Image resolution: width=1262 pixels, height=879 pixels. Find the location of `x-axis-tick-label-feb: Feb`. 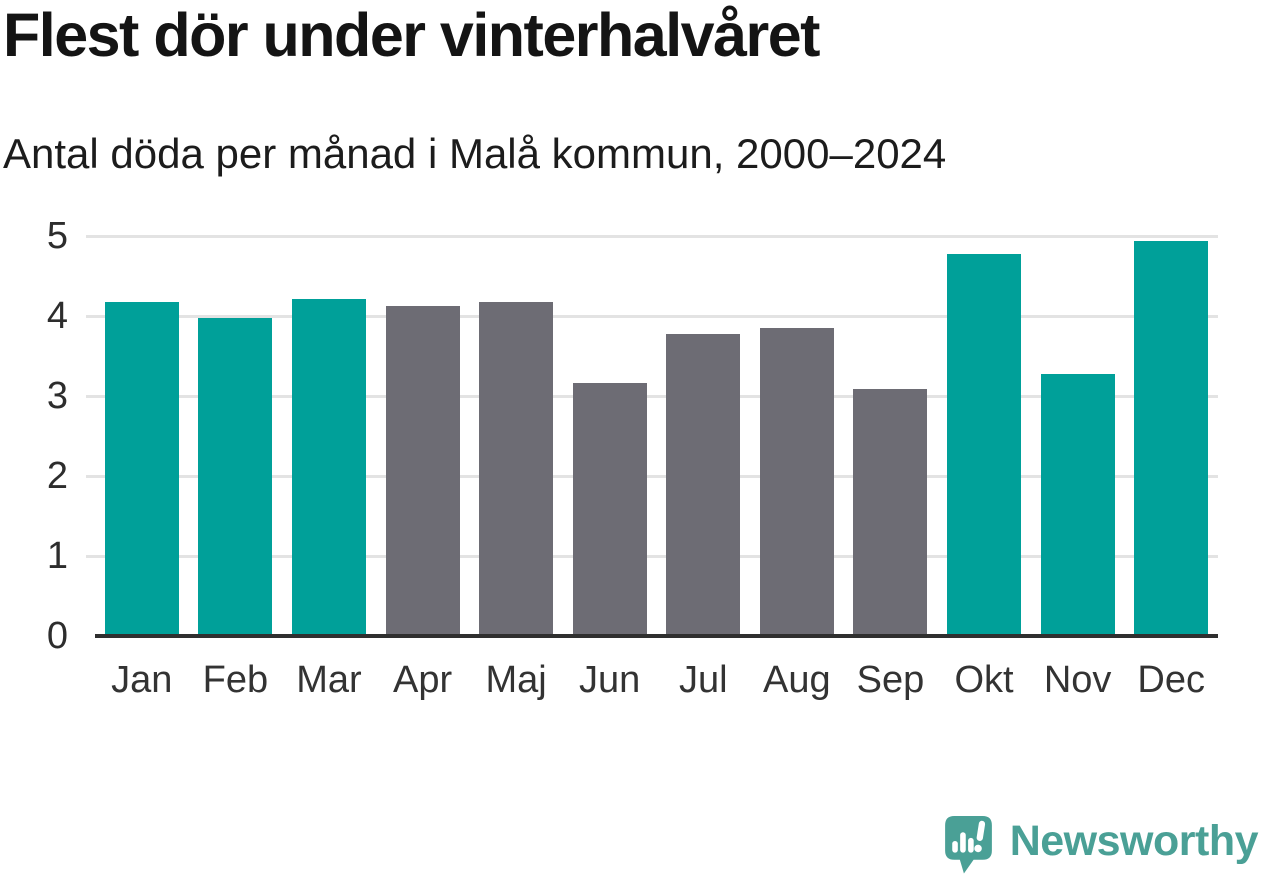

x-axis-tick-label-feb: Feb is located at coordinates (235, 680).